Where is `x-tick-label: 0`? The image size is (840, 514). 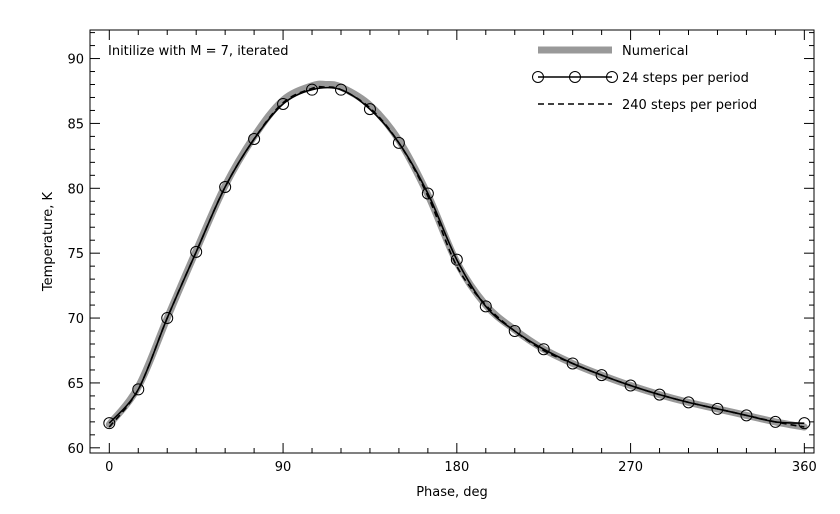 x-tick-label: 0 is located at coordinates (109, 467).